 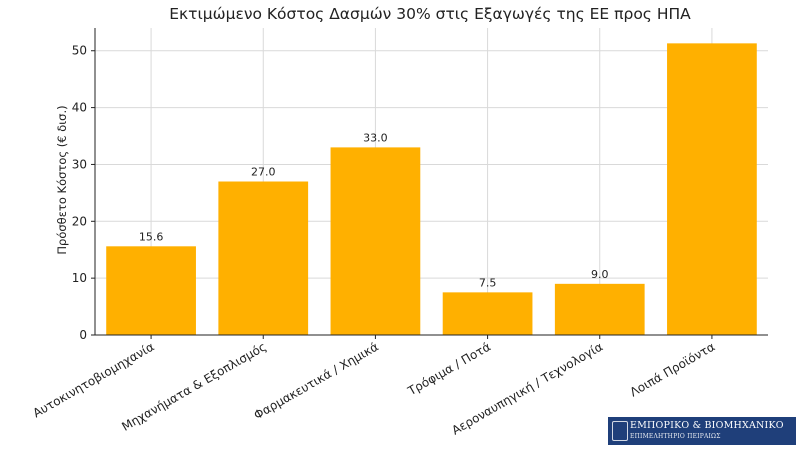 What do you see at coordinates (672, 369) in the screenshot?
I see `x-tick-label: Λοιπά Προϊόντα` at bounding box center [672, 369].